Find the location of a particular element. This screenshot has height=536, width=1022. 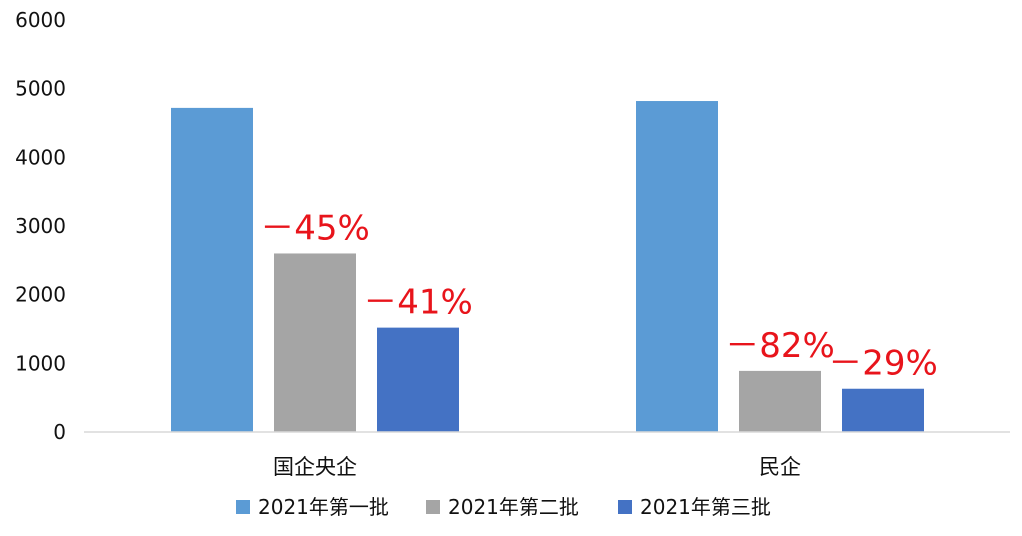

y-axis: 0 1000 2000 3000 4000 5000 6000 is located at coordinates (40, 226).